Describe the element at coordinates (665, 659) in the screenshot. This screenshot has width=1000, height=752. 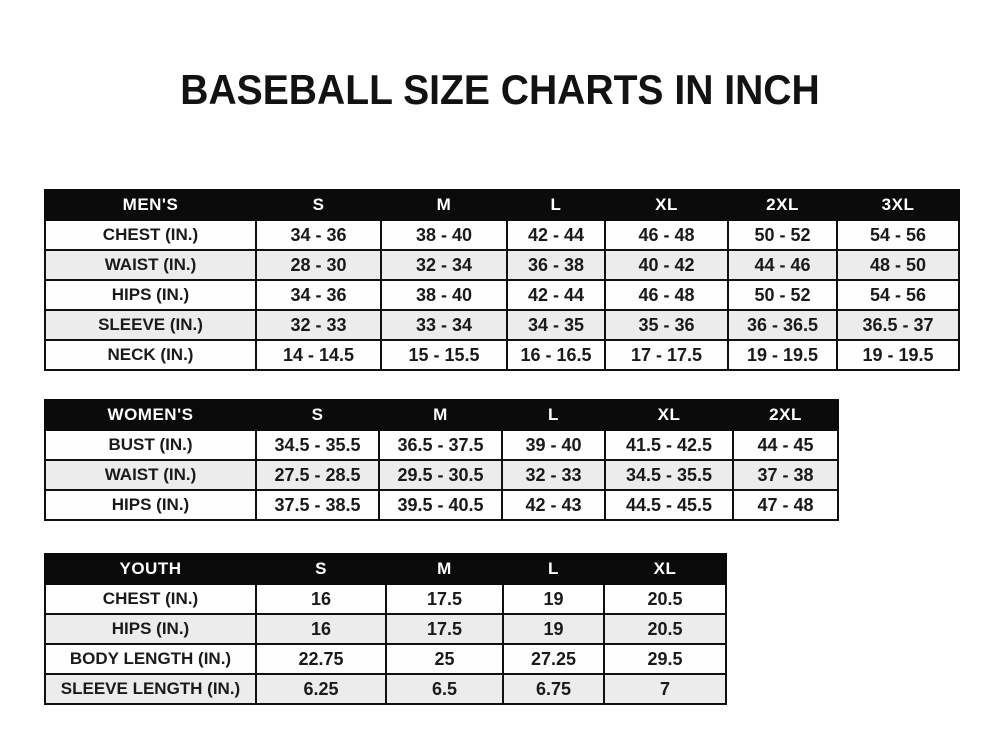
I see `size-value-cell: 29.5` at that location.